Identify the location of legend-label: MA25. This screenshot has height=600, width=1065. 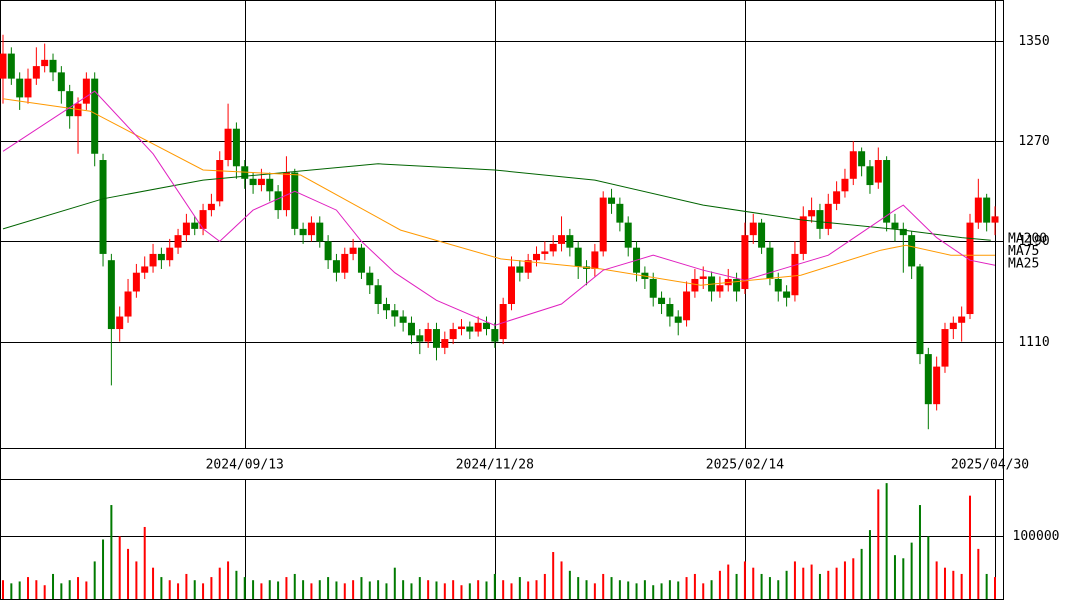
(1023, 264).